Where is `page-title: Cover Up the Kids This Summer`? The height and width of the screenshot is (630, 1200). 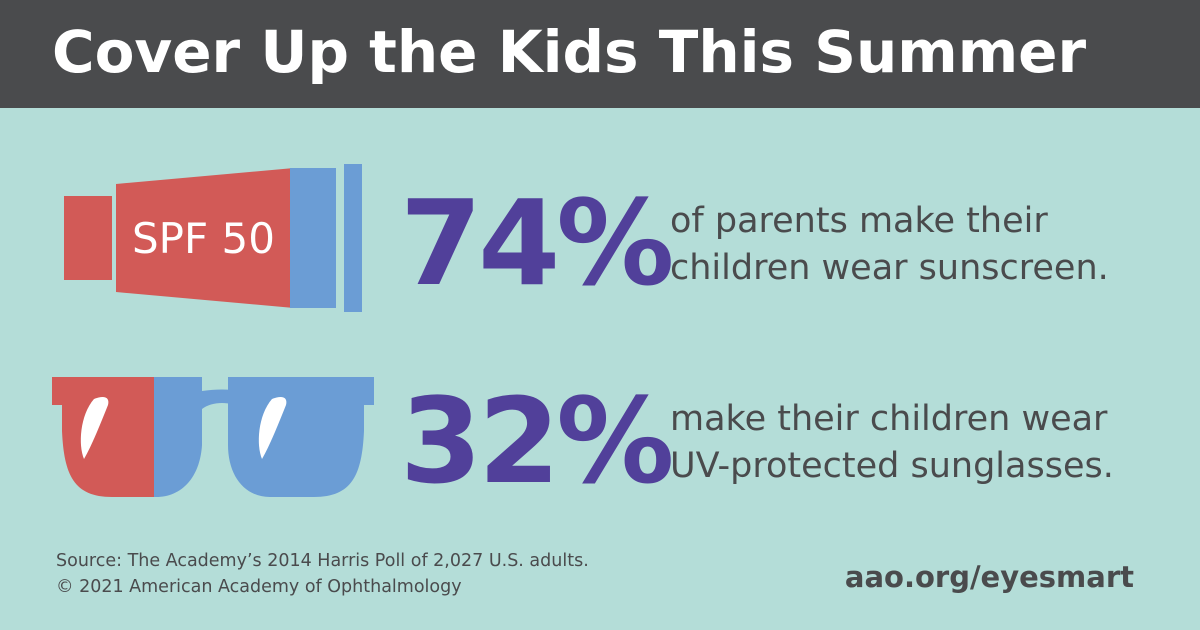 page-title: Cover Up the Kids This Summer is located at coordinates (569, 52).